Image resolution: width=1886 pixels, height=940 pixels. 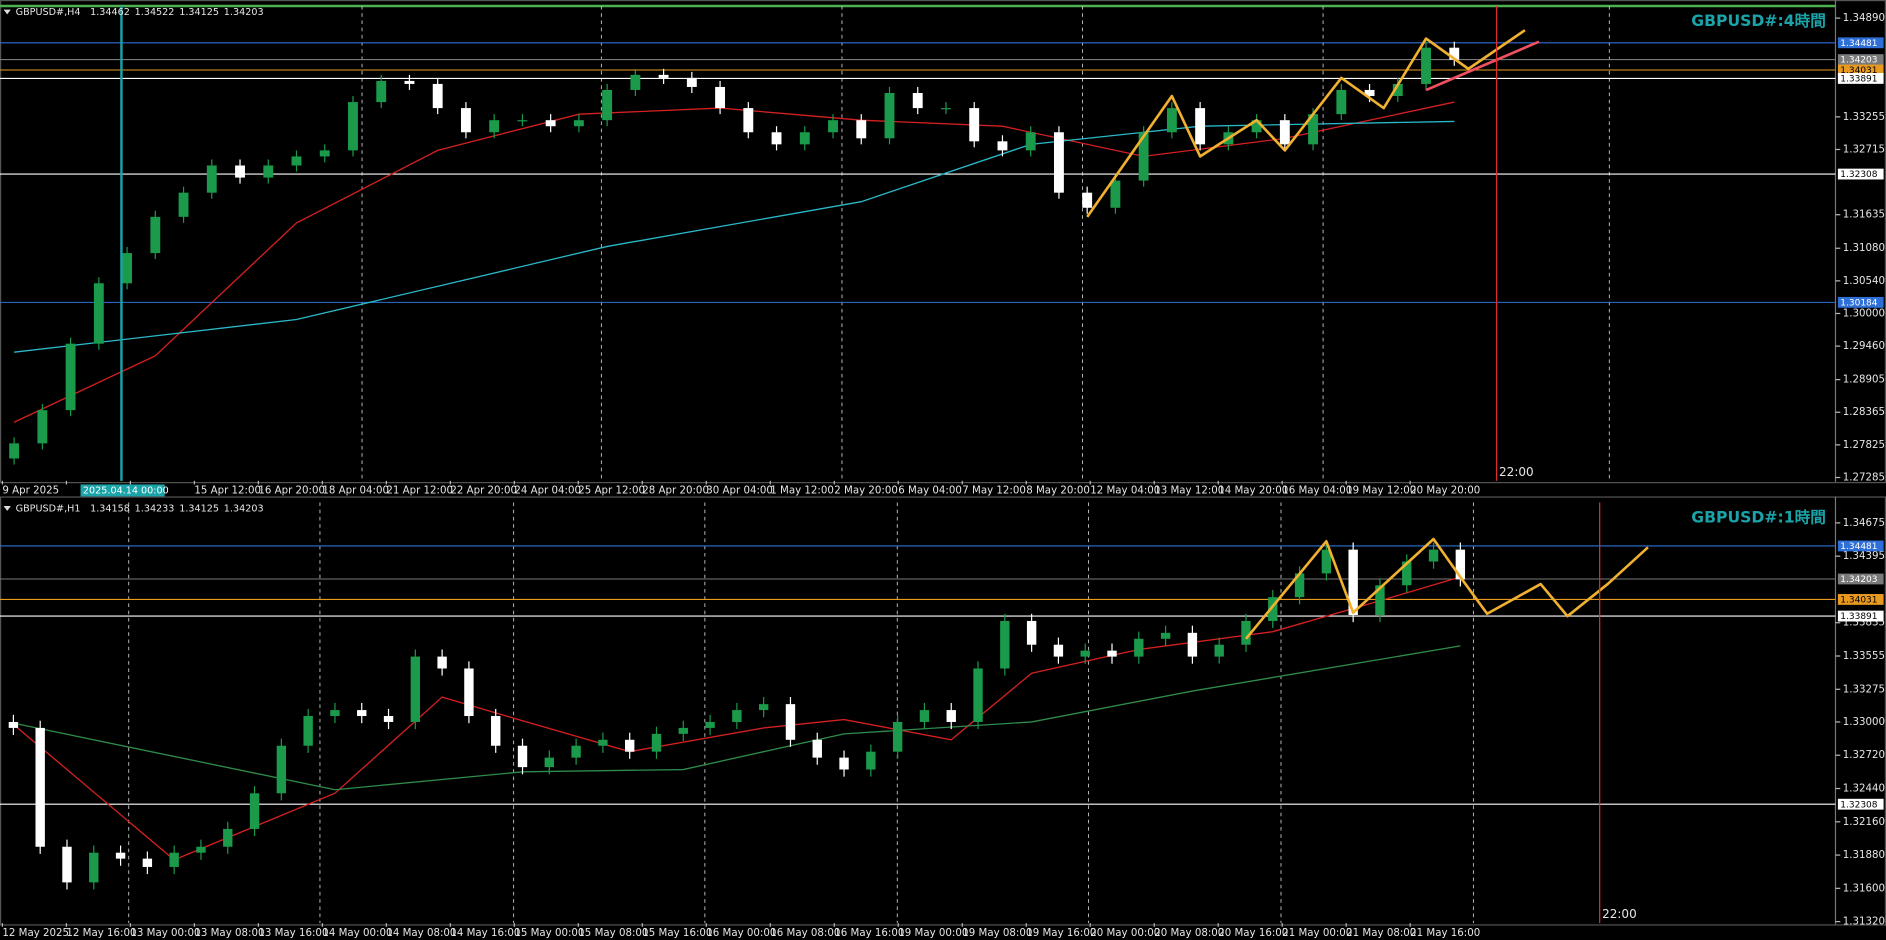 I want to click on y-tick-label: 1.34395, so click(x=1864, y=556).